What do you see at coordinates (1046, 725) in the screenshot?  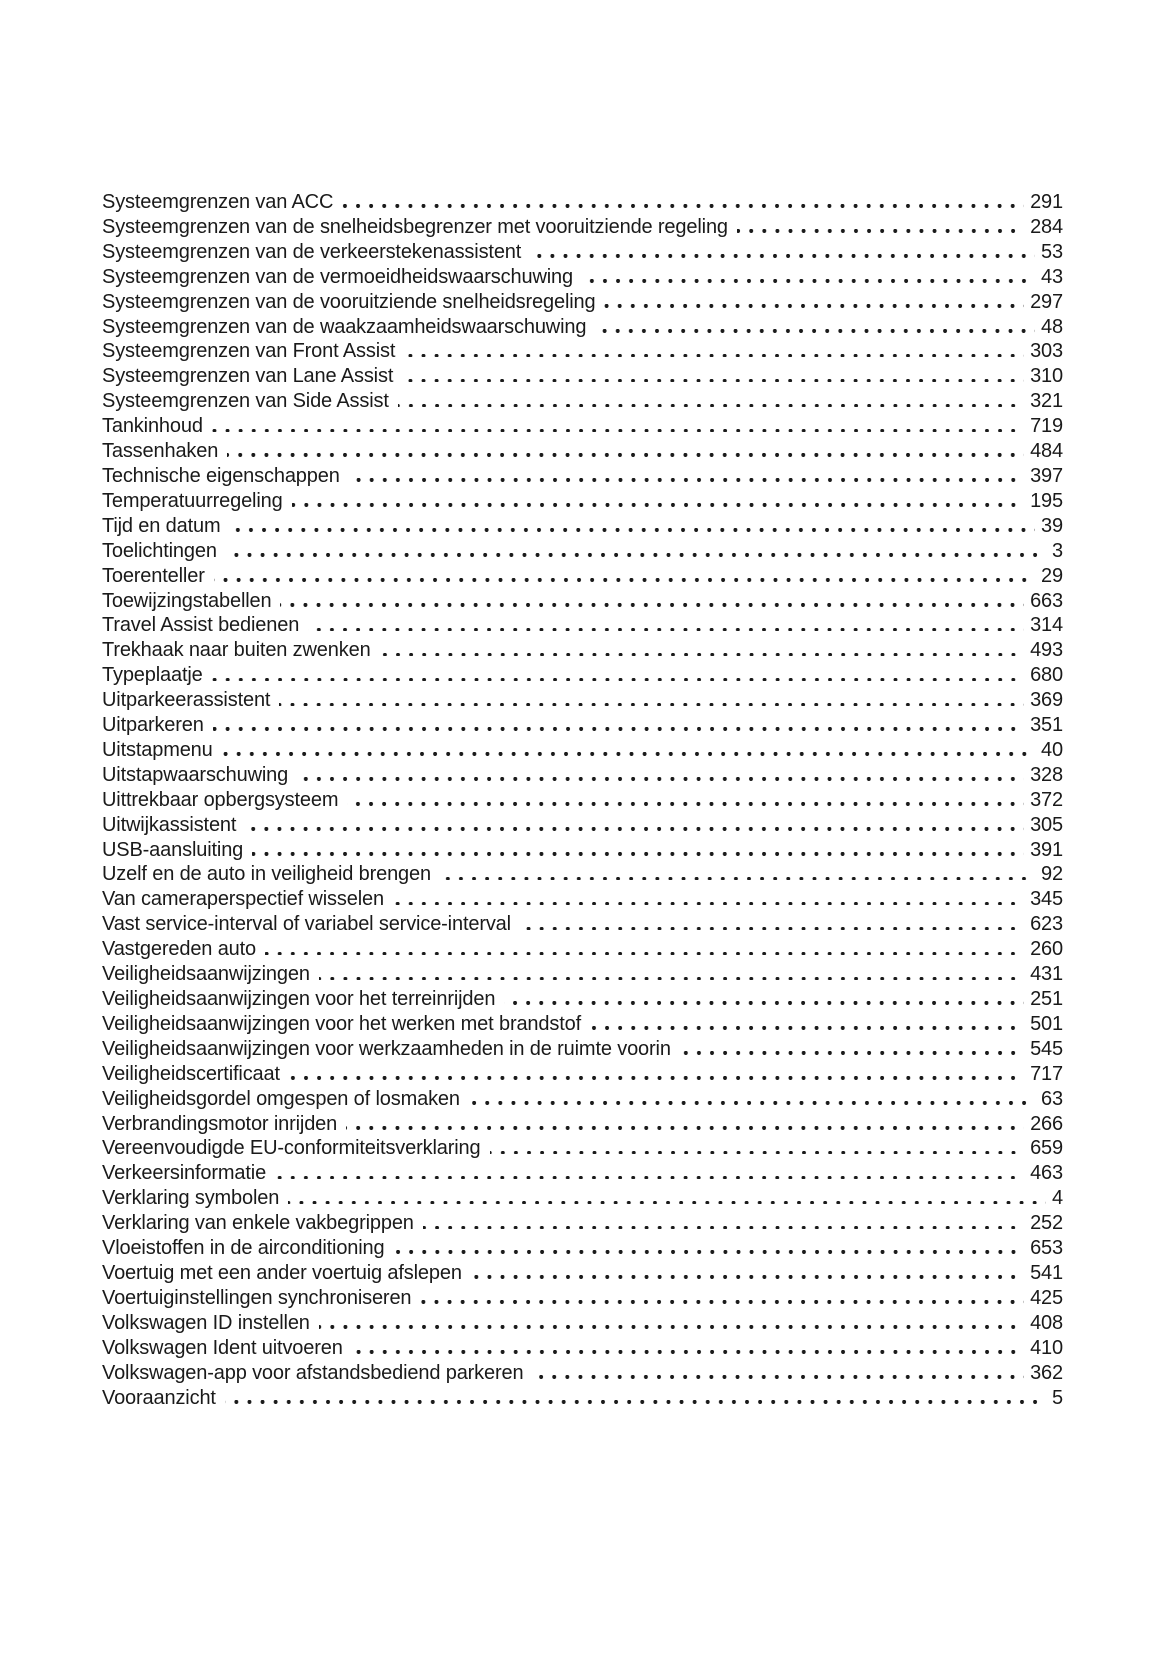 I see `index-entry-page-number: 351` at bounding box center [1046, 725].